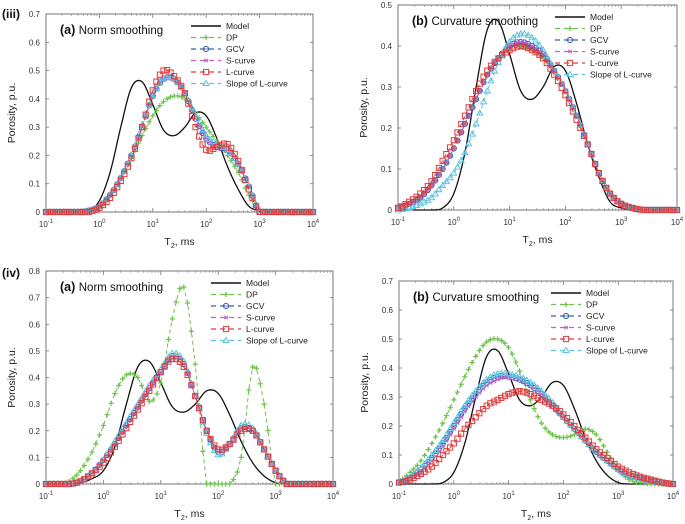 This screenshot has height=524, width=685. I want to click on legend-label: GCV, so click(595, 316).